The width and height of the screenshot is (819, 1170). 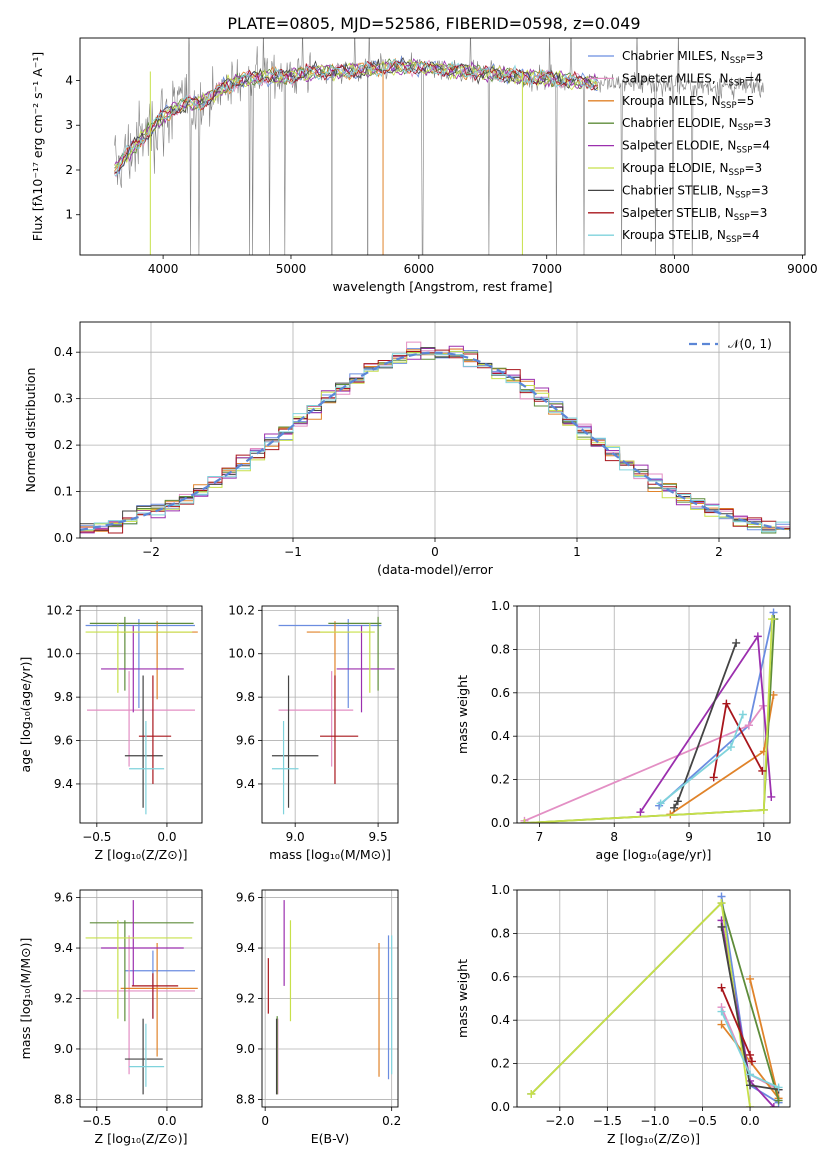 I want to click on y-tick-label: 0.0, so click(x=63, y=538).